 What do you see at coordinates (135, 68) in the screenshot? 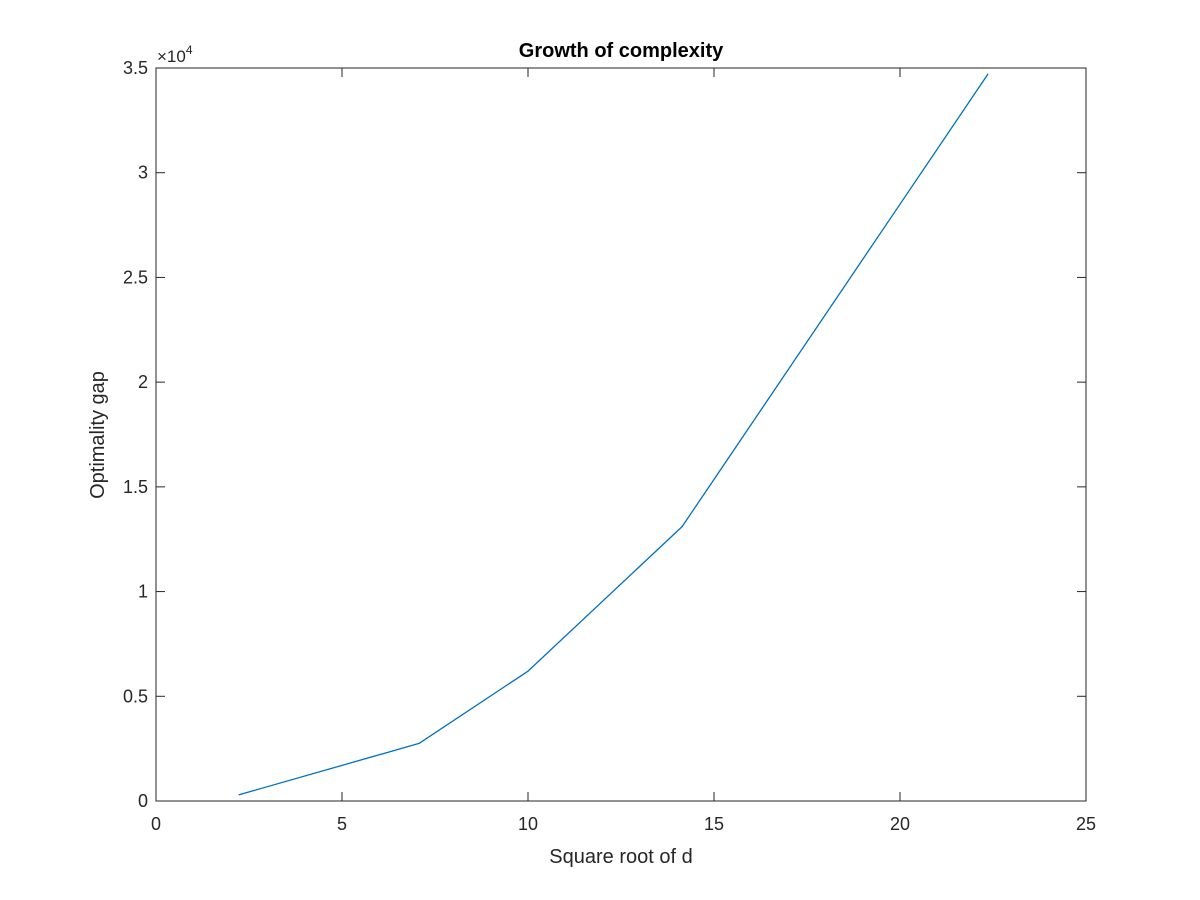
I see `y-tick-label: 3.5` at bounding box center [135, 68].